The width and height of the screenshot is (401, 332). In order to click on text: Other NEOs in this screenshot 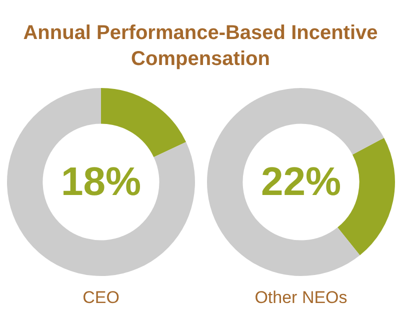, I will do `click(301, 298)`.